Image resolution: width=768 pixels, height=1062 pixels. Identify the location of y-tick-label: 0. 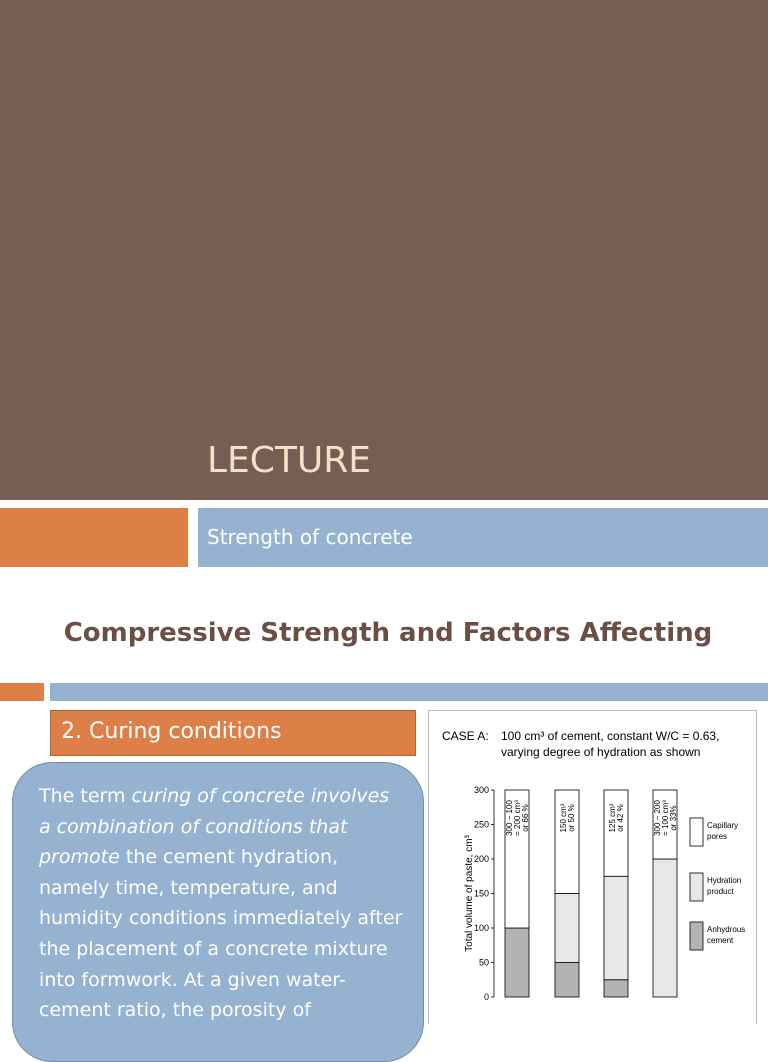
(486, 997).